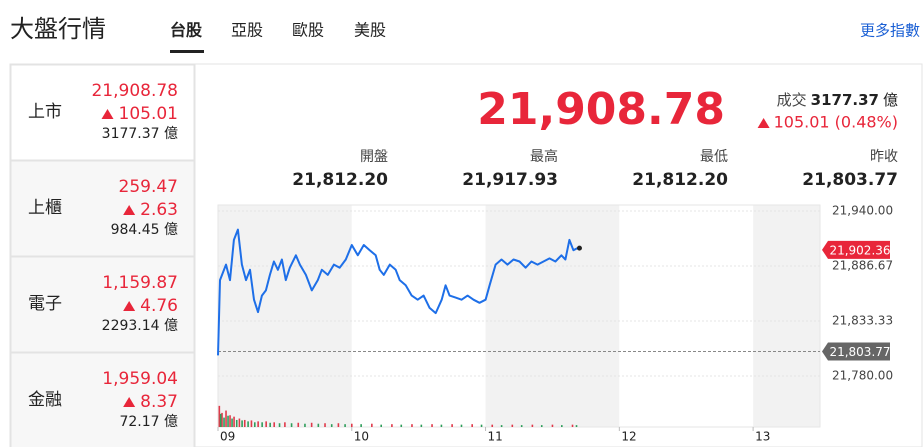 Image resolution: width=923 pixels, height=447 pixels. Describe the element at coordinates (308, 30) in the screenshot. I see `market-tab: 歐股` at that location.